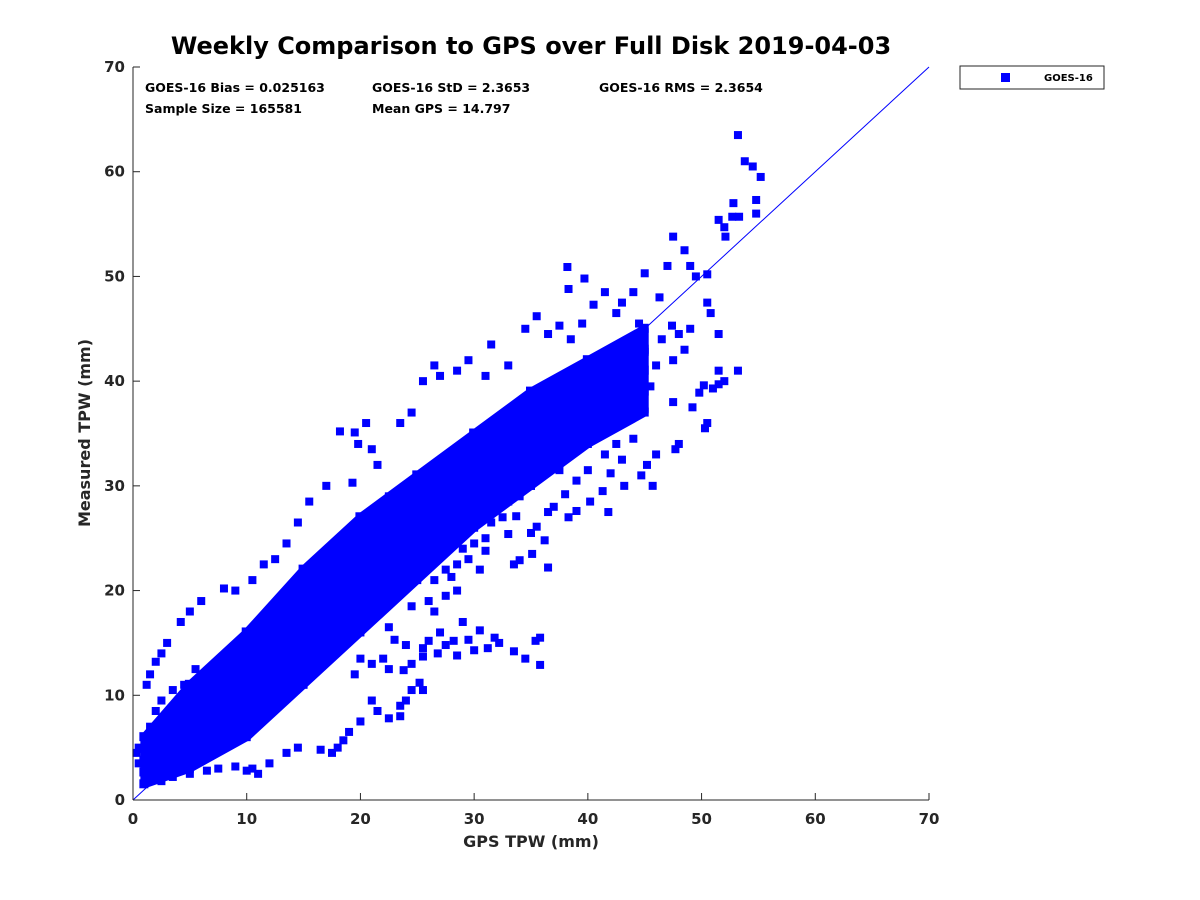  What do you see at coordinates (114, 172) in the screenshot?
I see `y-tick-label: 60` at bounding box center [114, 172].